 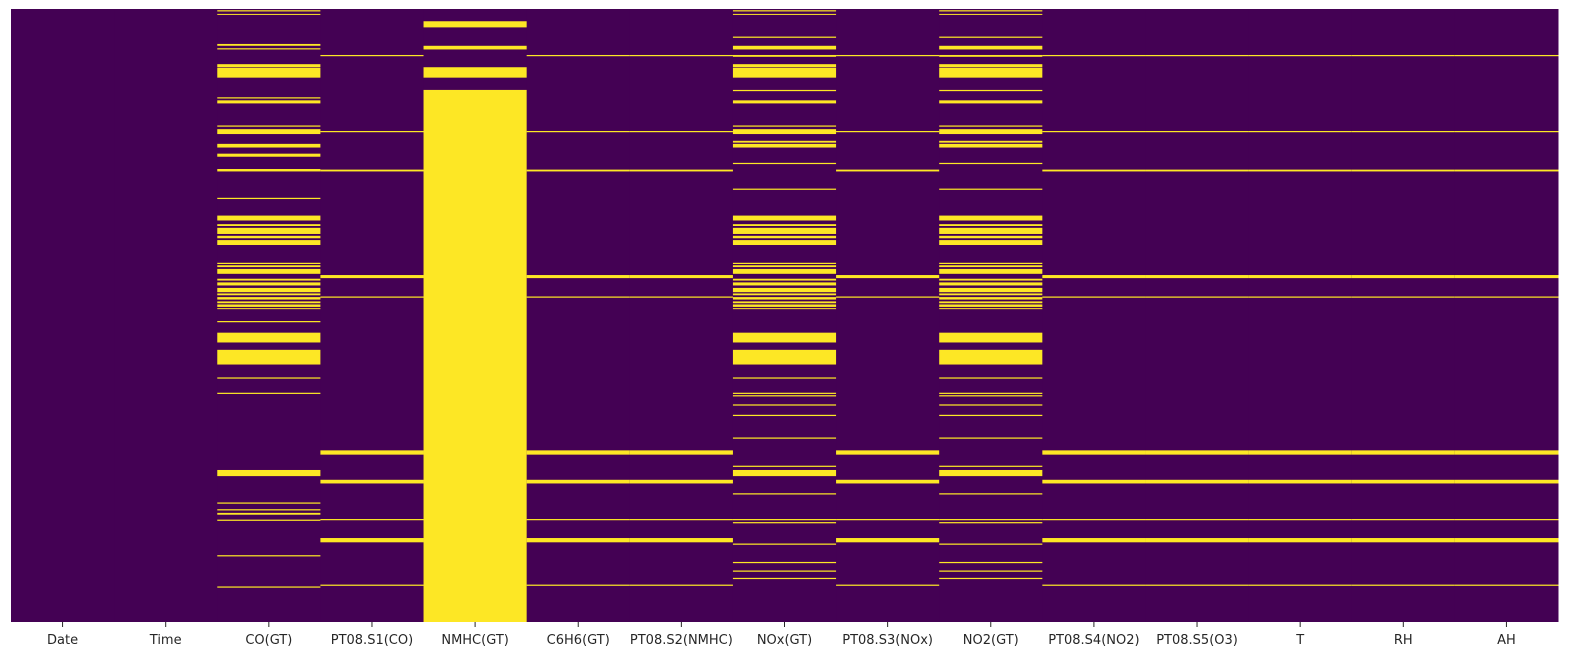 What do you see at coordinates (268, 640) in the screenshot?
I see `x-tick-label: CO(GT)` at bounding box center [268, 640].